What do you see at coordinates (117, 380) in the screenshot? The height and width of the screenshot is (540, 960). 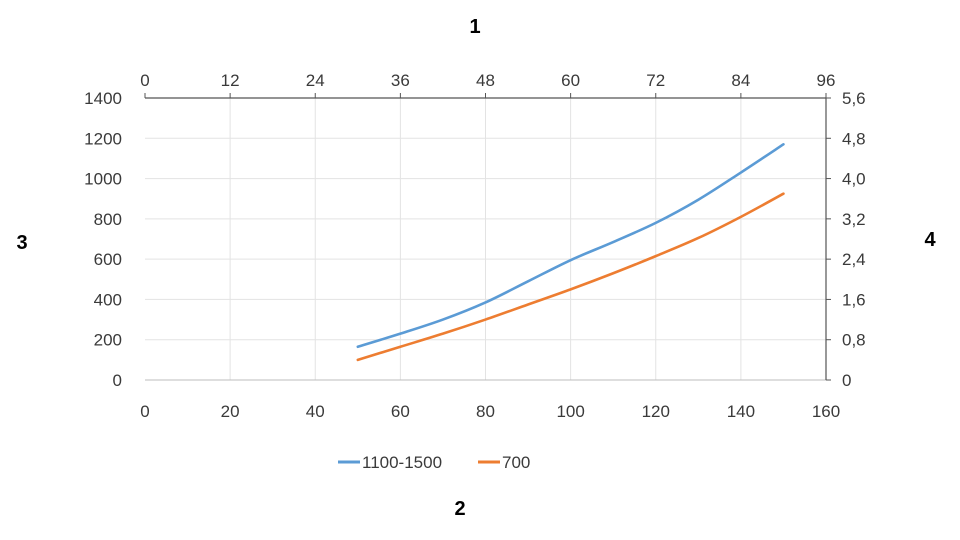 I see `y-left-tick-label: 0` at bounding box center [117, 380].